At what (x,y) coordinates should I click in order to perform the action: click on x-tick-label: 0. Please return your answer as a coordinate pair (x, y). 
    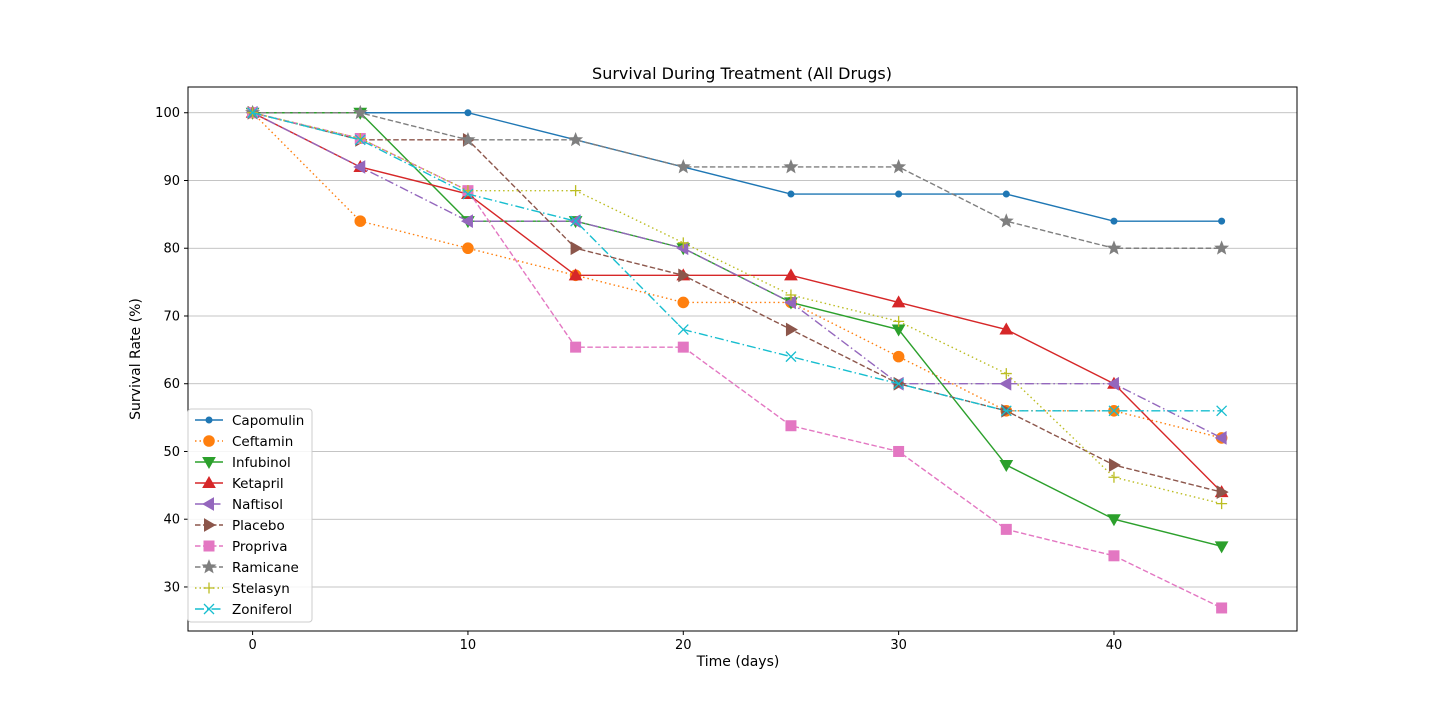
    Looking at the image, I should click on (252, 645).